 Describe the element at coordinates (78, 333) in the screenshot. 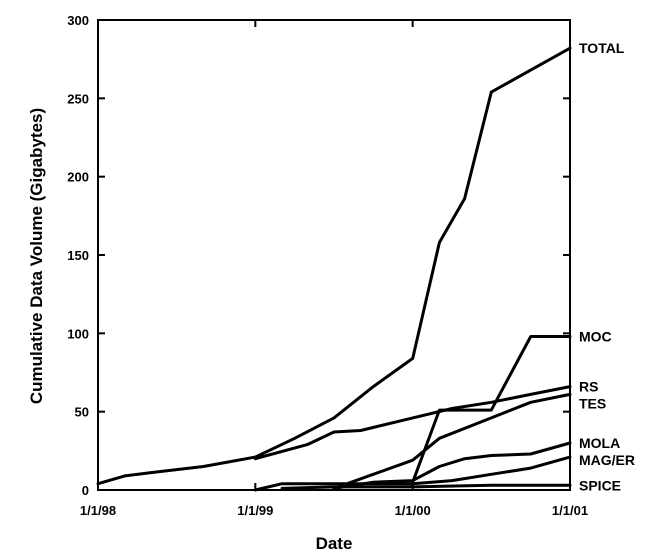

I see `y-tick-label: 100` at that location.